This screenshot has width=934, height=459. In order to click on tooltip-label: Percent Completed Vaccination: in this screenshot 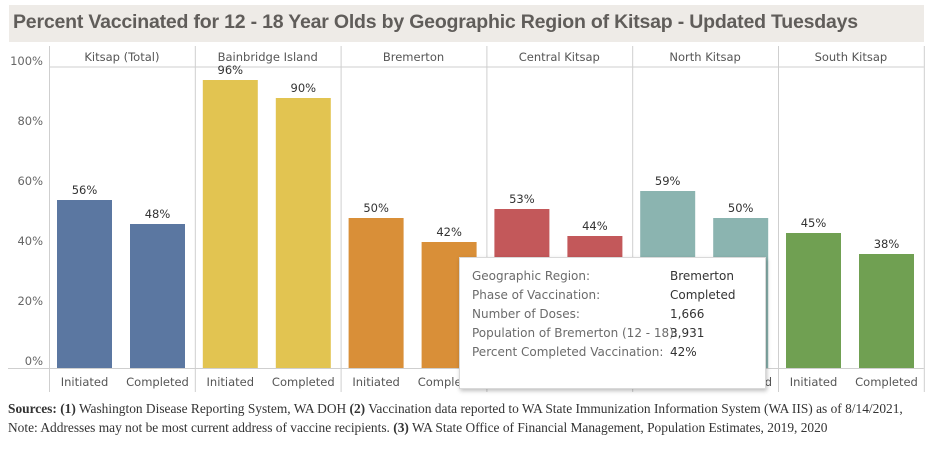, I will do `click(568, 352)`.